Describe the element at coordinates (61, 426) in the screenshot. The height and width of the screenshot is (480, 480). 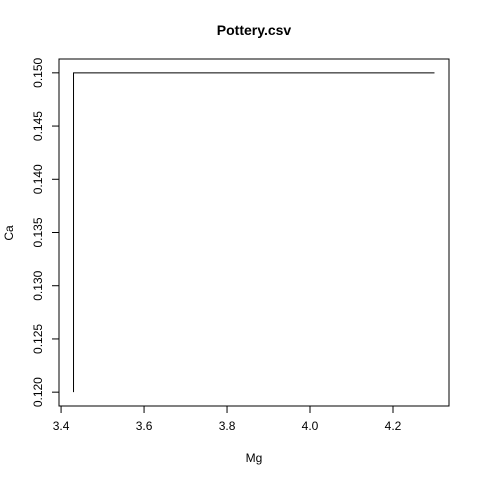
I see `x-tick-label: 3.4` at that location.